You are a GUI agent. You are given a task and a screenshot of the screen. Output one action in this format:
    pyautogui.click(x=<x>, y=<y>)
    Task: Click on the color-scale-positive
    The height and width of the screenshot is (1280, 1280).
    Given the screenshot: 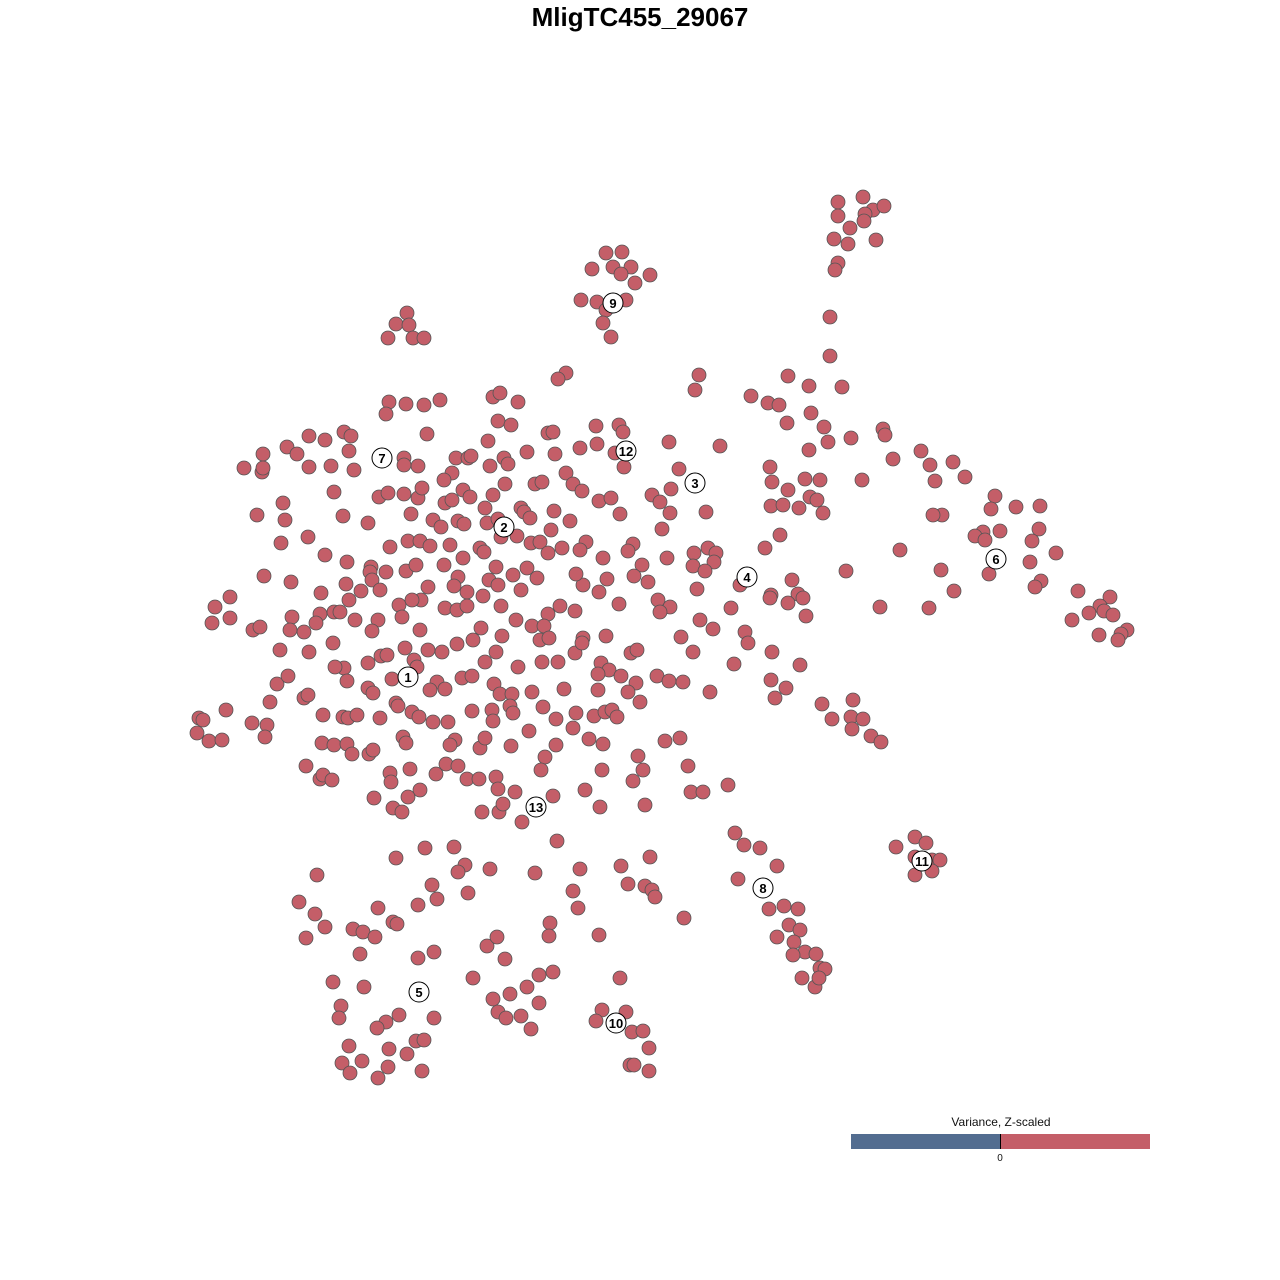 What is the action you would take?
    pyautogui.click(x=1075, y=1141)
    